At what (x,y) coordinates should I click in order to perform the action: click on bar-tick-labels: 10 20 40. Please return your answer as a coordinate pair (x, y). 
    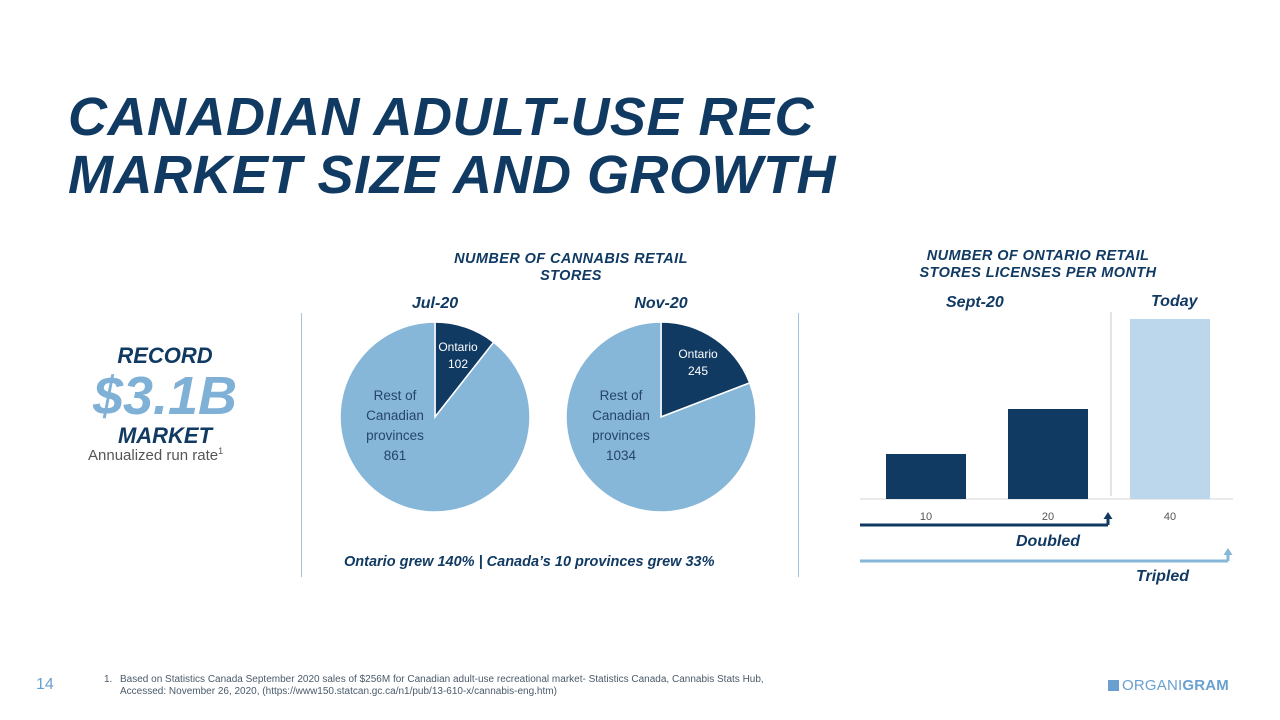
    Looking at the image, I should click on (1048, 517).